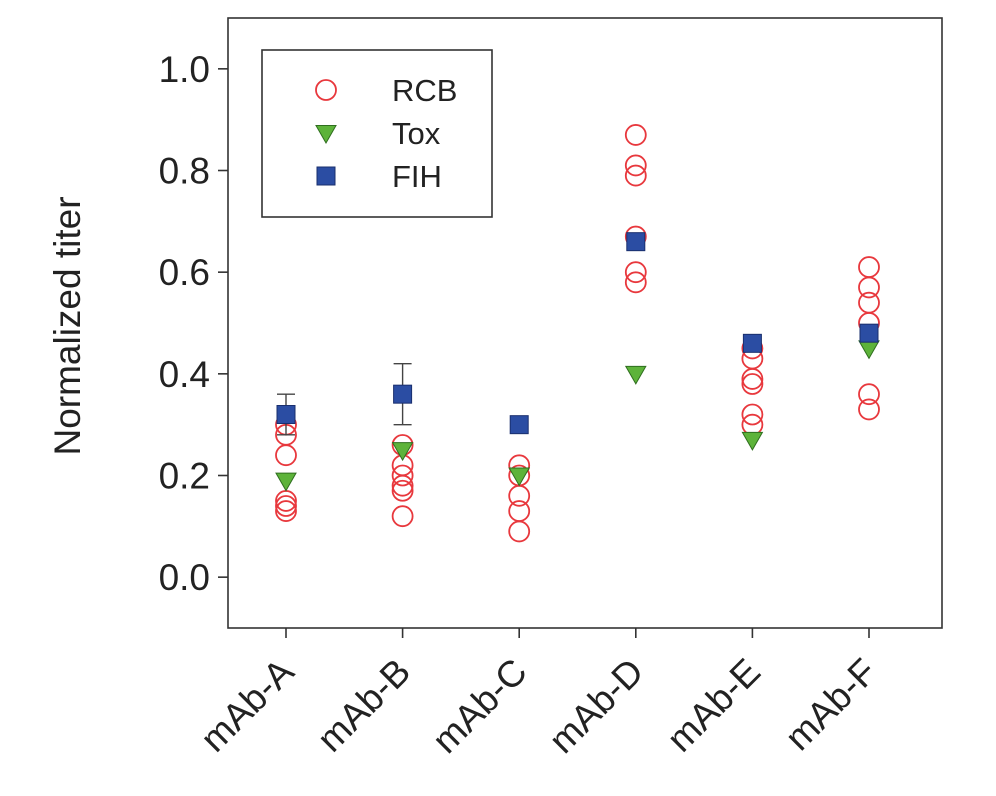 This screenshot has height=796, width=996. What do you see at coordinates (184, 577) in the screenshot?
I see `y-tick-label: 0.0` at bounding box center [184, 577].